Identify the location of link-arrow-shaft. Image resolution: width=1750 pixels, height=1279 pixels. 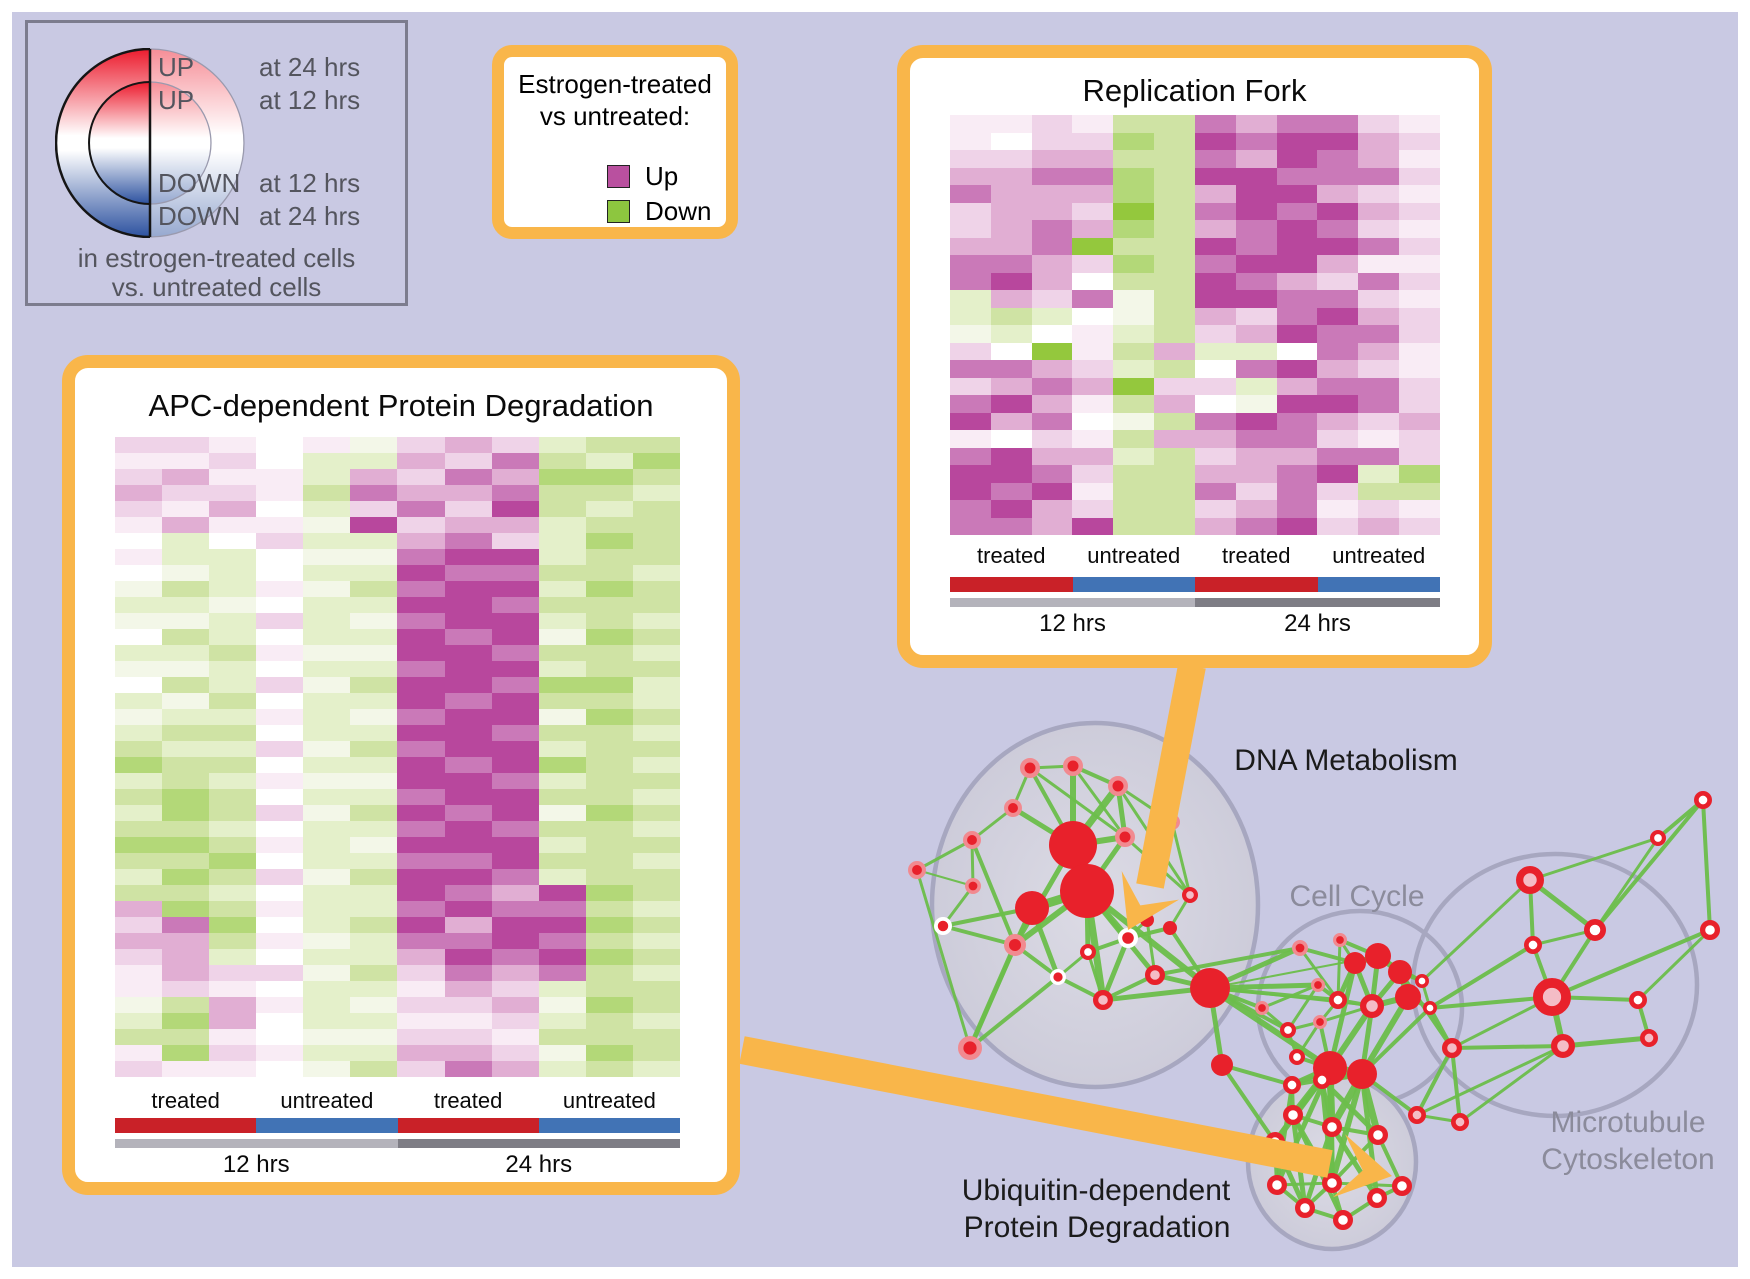
(1036, 1107).